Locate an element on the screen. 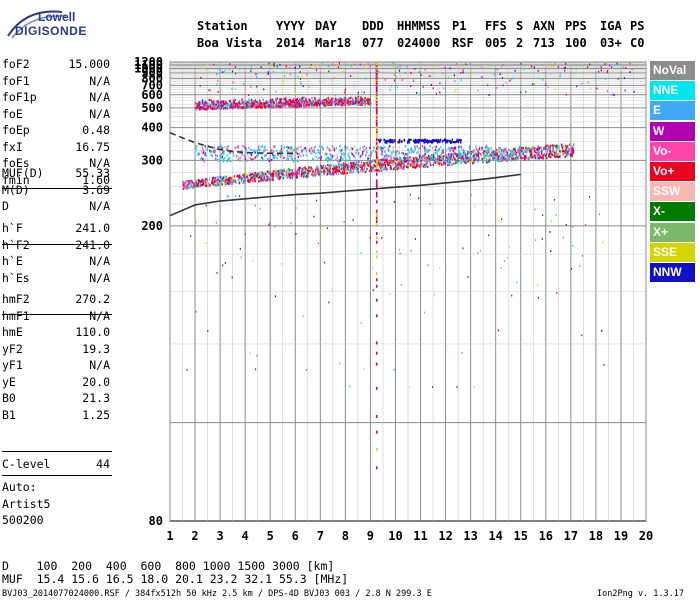  param-key: hmE is located at coordinates (12, 332).